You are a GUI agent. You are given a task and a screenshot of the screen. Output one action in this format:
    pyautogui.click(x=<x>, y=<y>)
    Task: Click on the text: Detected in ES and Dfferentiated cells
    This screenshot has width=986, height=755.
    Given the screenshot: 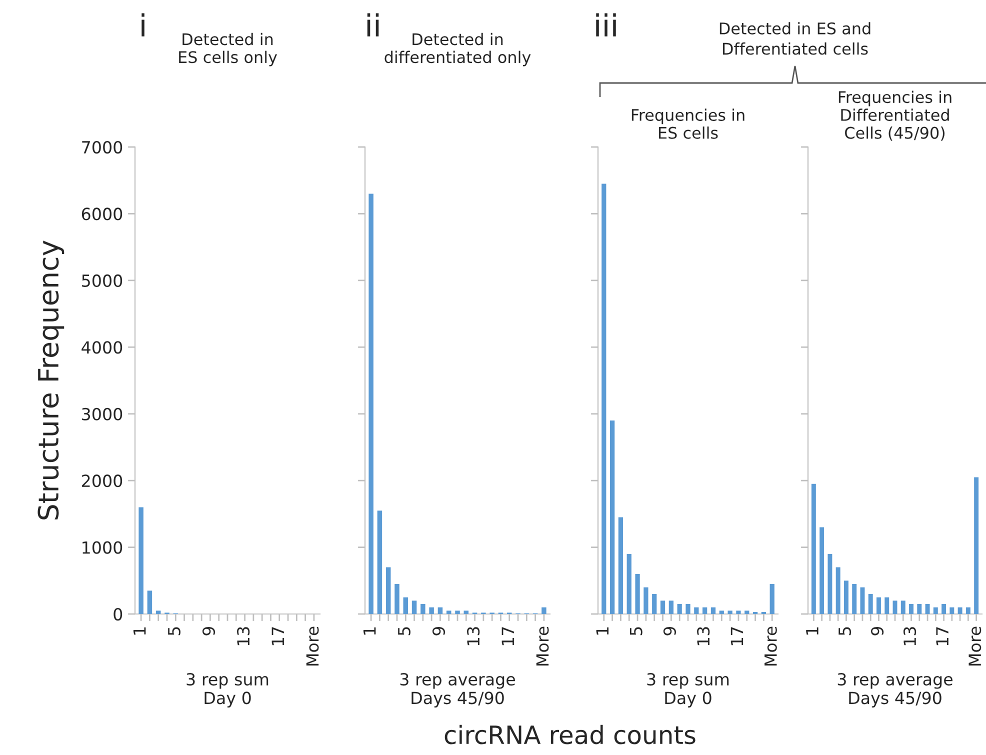 What is the action you would take?
    pyautogui.click(x=795, y=38)
    